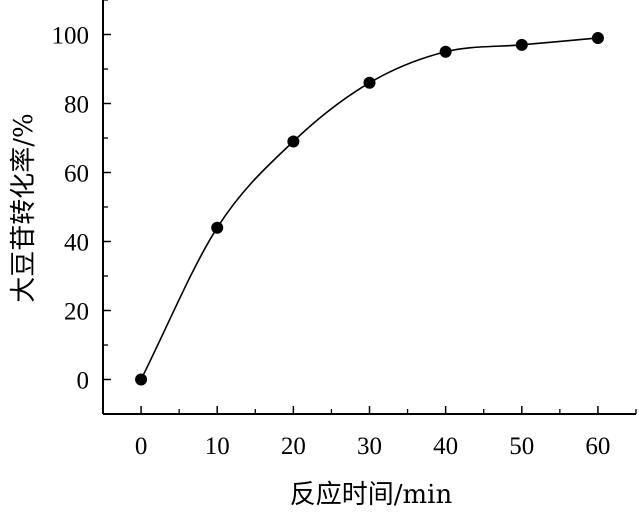 The image size is (639, 514). I want to click on x-tick-label: 60, so click(597, 446).